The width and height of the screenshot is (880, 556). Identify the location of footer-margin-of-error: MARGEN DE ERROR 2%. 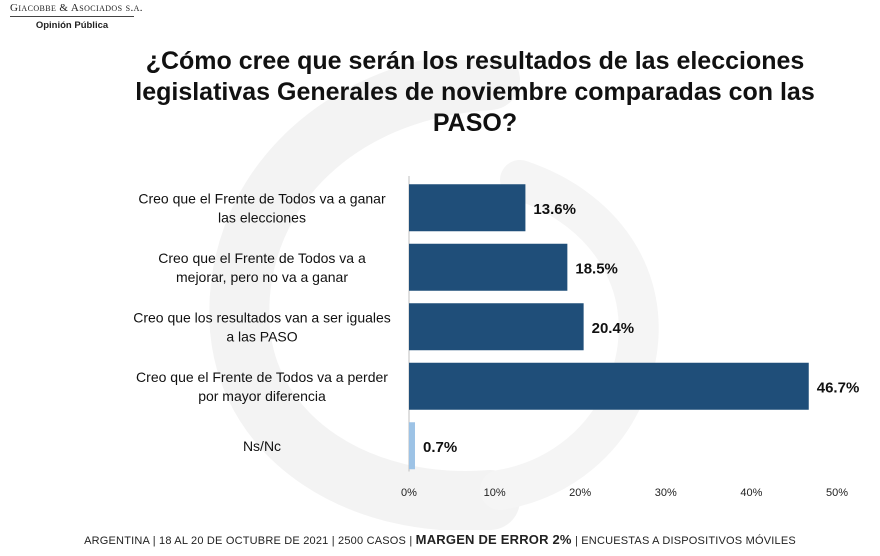
(493, 539).